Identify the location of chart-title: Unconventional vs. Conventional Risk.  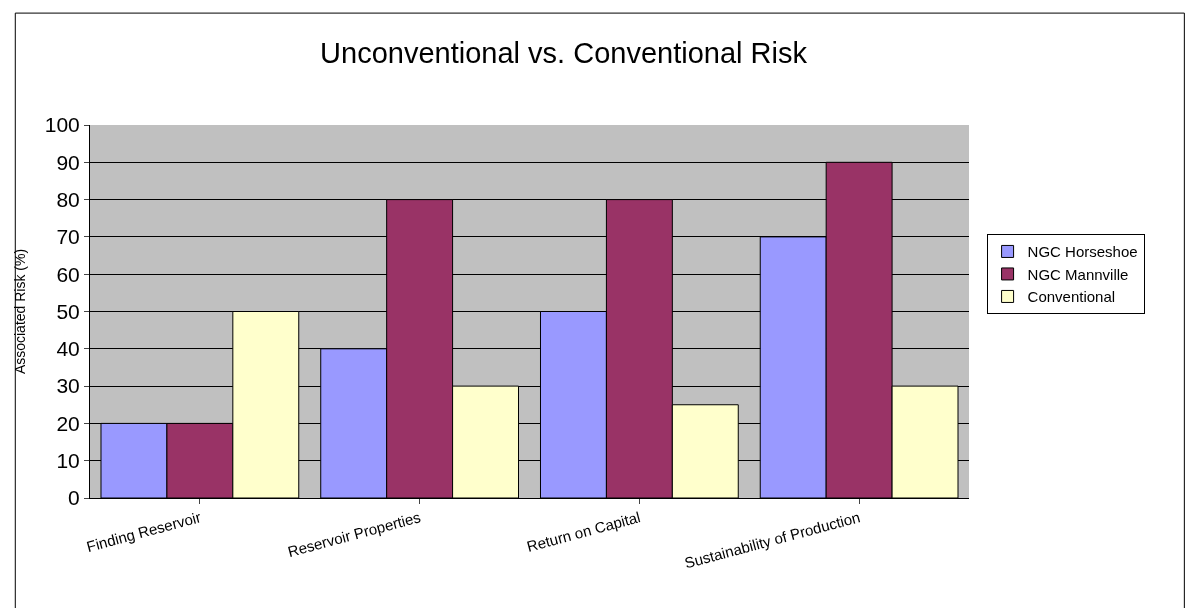
(564, 52).